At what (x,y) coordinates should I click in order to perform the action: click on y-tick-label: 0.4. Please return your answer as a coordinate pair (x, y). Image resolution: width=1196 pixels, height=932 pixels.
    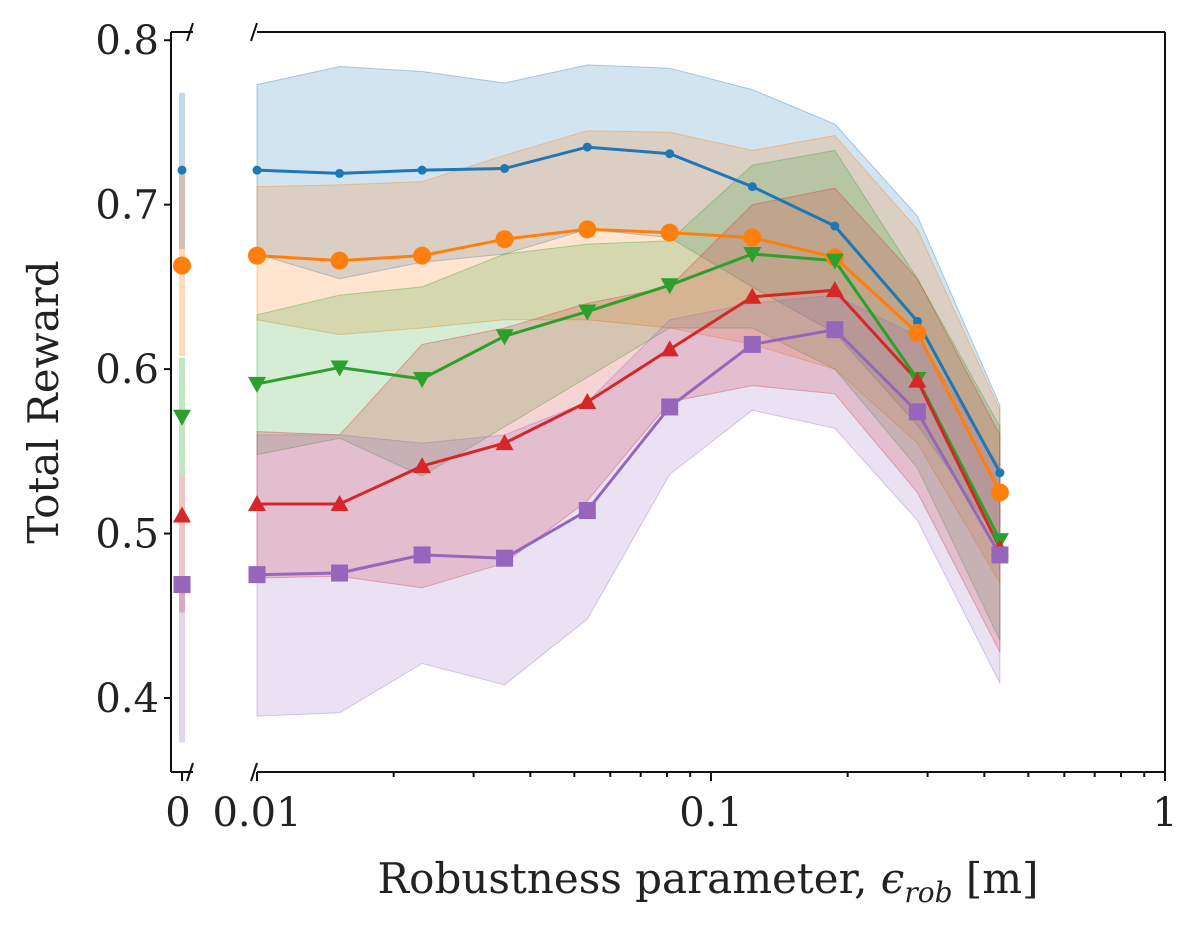
    Looking at the image, I should click on (127, 699).